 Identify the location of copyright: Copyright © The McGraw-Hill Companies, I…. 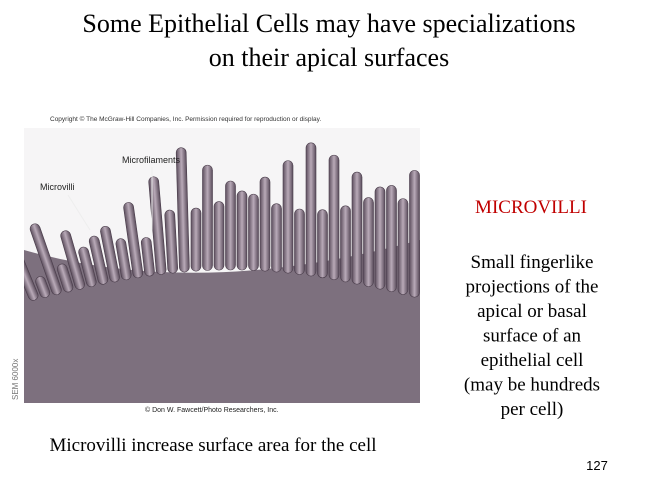
(185, 119).